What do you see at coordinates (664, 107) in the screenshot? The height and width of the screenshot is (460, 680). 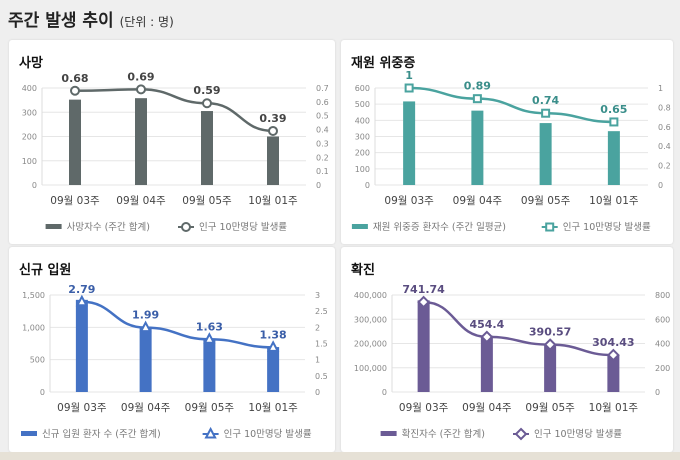 I see `right-axis-tick-label: 0.8` at bounding box center [664, 107].